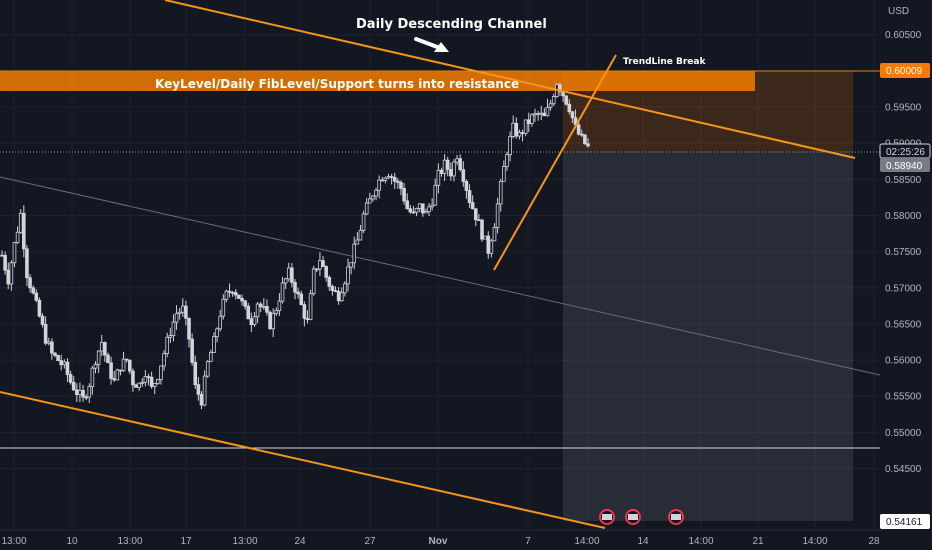 The width and height of the screenshot is (932, 550). I want to click on y-tick-label: 0.56500, so click(903, 324).